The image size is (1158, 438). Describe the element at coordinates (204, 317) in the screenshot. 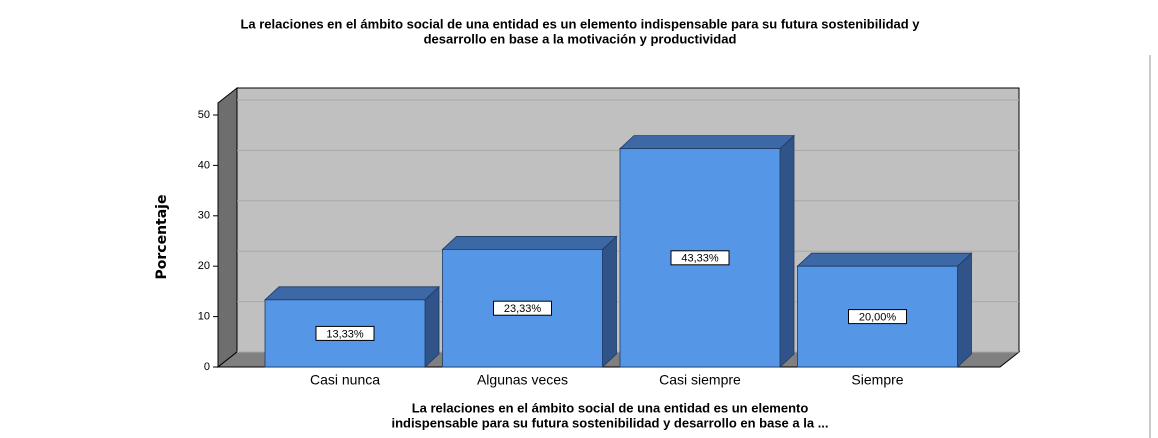

I see `y-tick-label: 10` at that location.